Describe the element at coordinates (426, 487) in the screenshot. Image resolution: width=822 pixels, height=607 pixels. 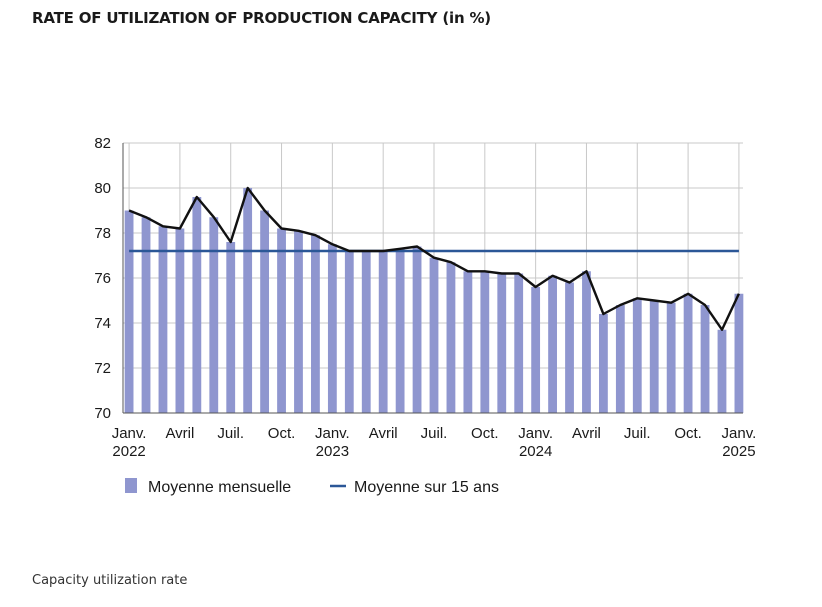
I see `legend-label-average: Moyenne sur 15 ans` at that location.